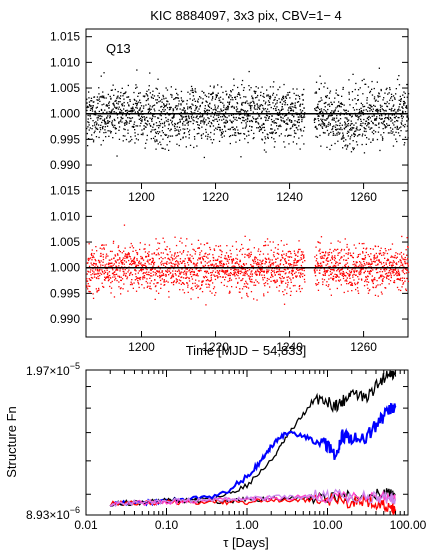 The width and height of the screenshot is (426, 551). I want to click on y-tick-label: 0.995, so click(65, 293).